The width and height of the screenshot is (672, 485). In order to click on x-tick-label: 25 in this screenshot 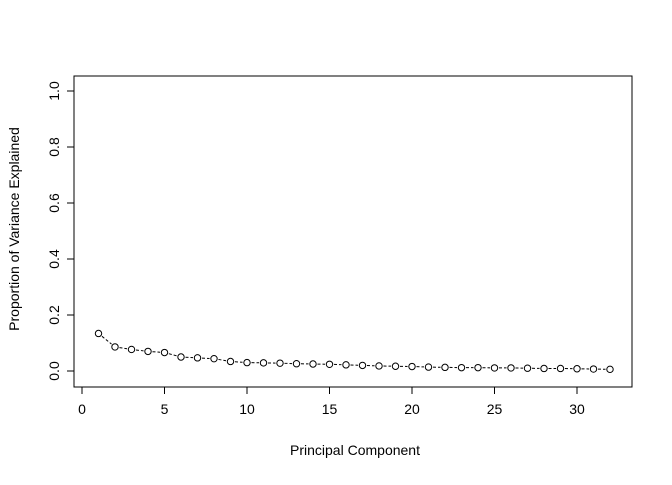, I will do `click(495, 409)`.